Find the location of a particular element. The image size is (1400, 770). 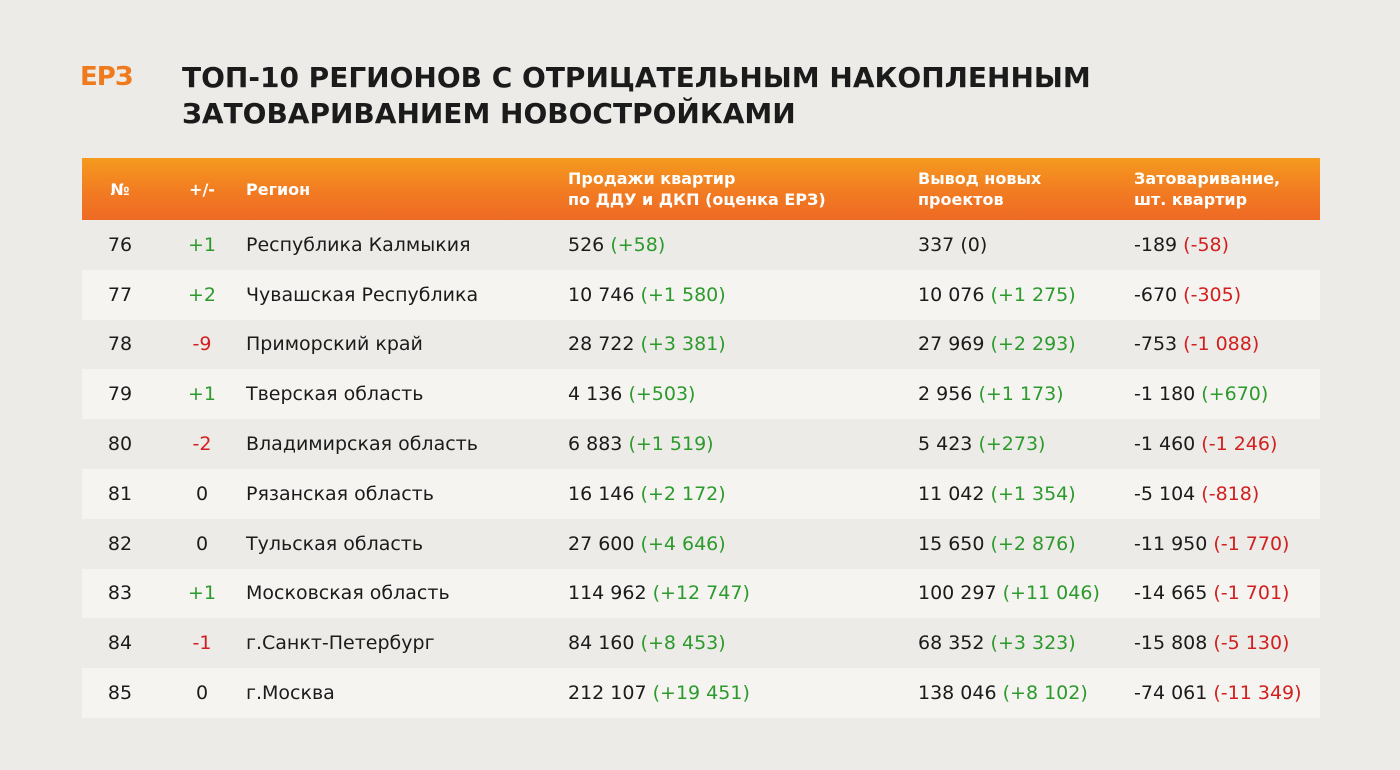

sales-delta: (+58) is located at coordinates (638, 244).